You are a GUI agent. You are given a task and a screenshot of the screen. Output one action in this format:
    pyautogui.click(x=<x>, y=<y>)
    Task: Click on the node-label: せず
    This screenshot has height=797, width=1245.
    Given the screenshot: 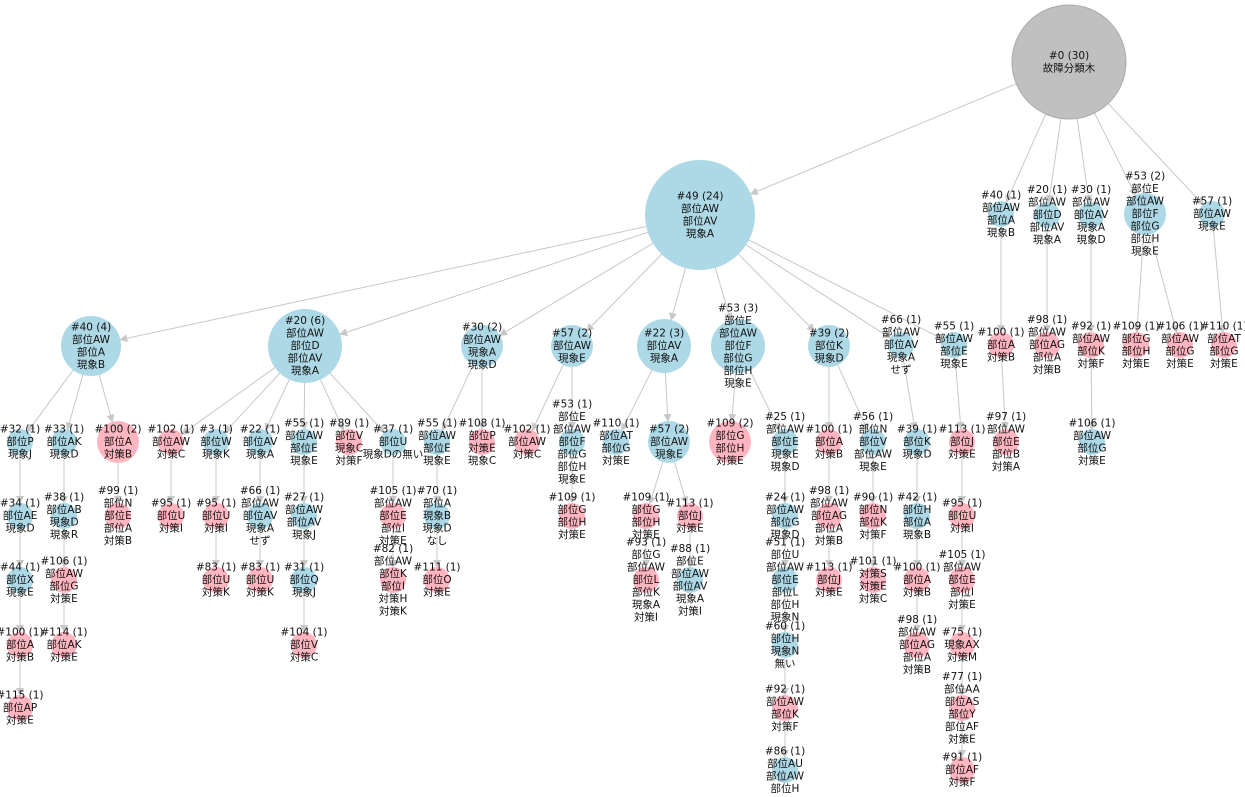 What is the action you would take?
    pyautogui.click(x=260, y=541)
    